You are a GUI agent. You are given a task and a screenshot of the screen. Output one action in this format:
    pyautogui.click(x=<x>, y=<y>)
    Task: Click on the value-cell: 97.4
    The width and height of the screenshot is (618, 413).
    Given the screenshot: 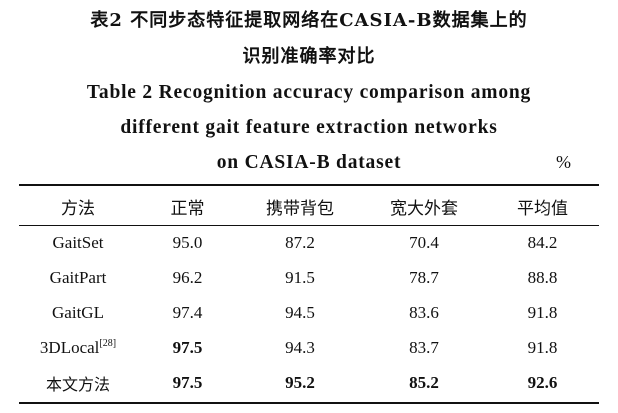 What is the action you would take?
    pyautogui.click(x=187, y=312)
    